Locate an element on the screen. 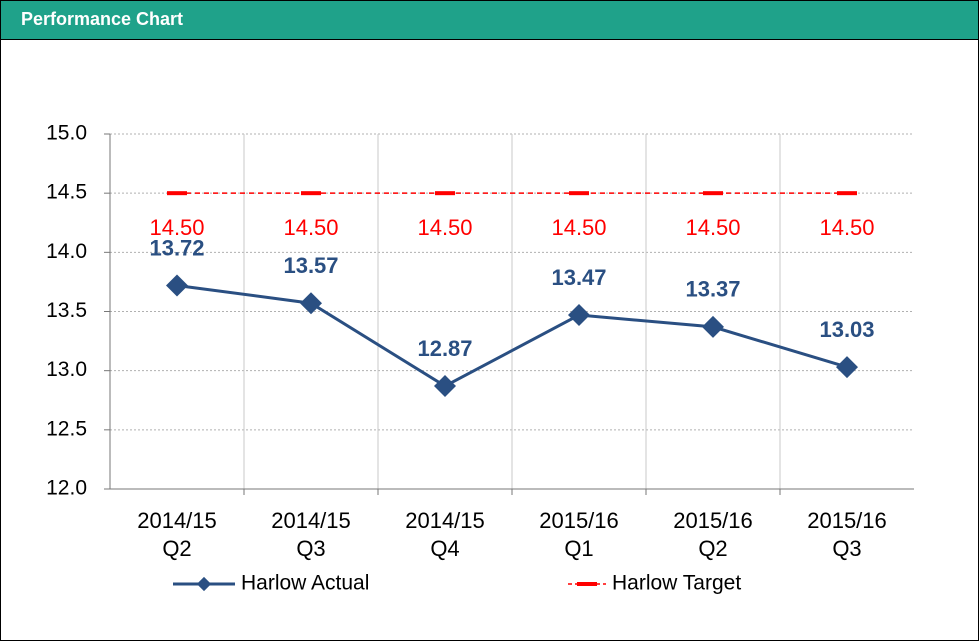 Image resolution: width=979 pixels, height=641 pixels. x-tick-label: 2015/16 Q1 is located at coordinates (579, 534).